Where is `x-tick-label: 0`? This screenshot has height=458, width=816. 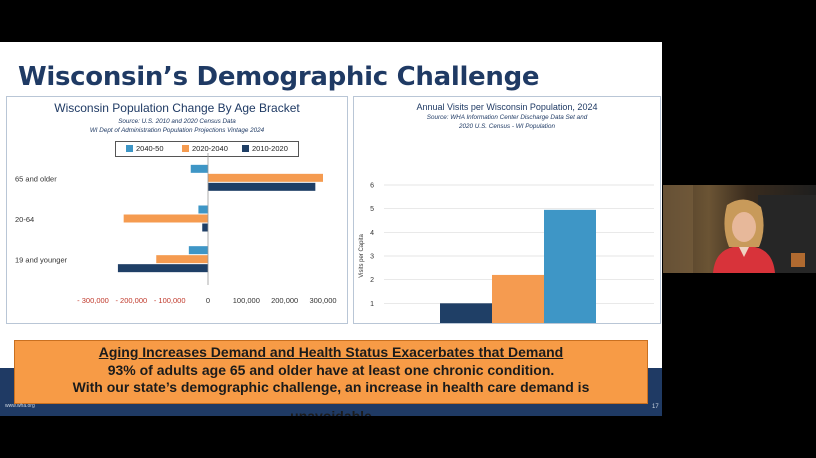 x-tick-label: 0 is located at coordinates (208, 300).